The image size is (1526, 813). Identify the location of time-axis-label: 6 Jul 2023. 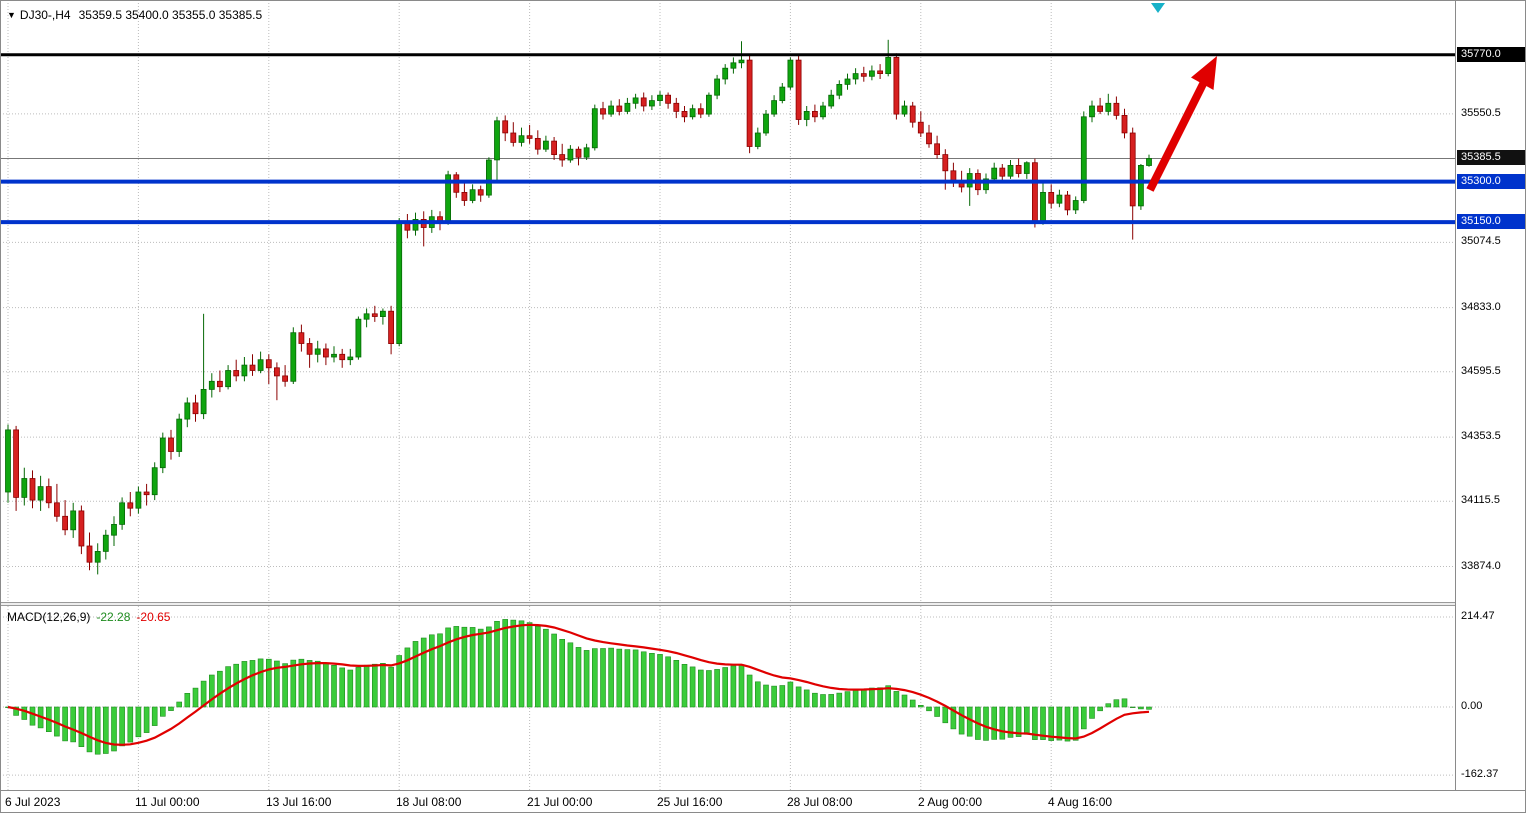
(33, 802).